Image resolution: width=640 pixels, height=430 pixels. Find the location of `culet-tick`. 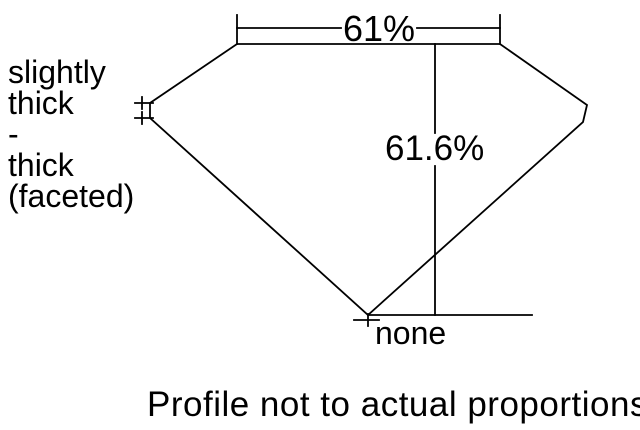

culet-tick is located at coordinates (366, 320).